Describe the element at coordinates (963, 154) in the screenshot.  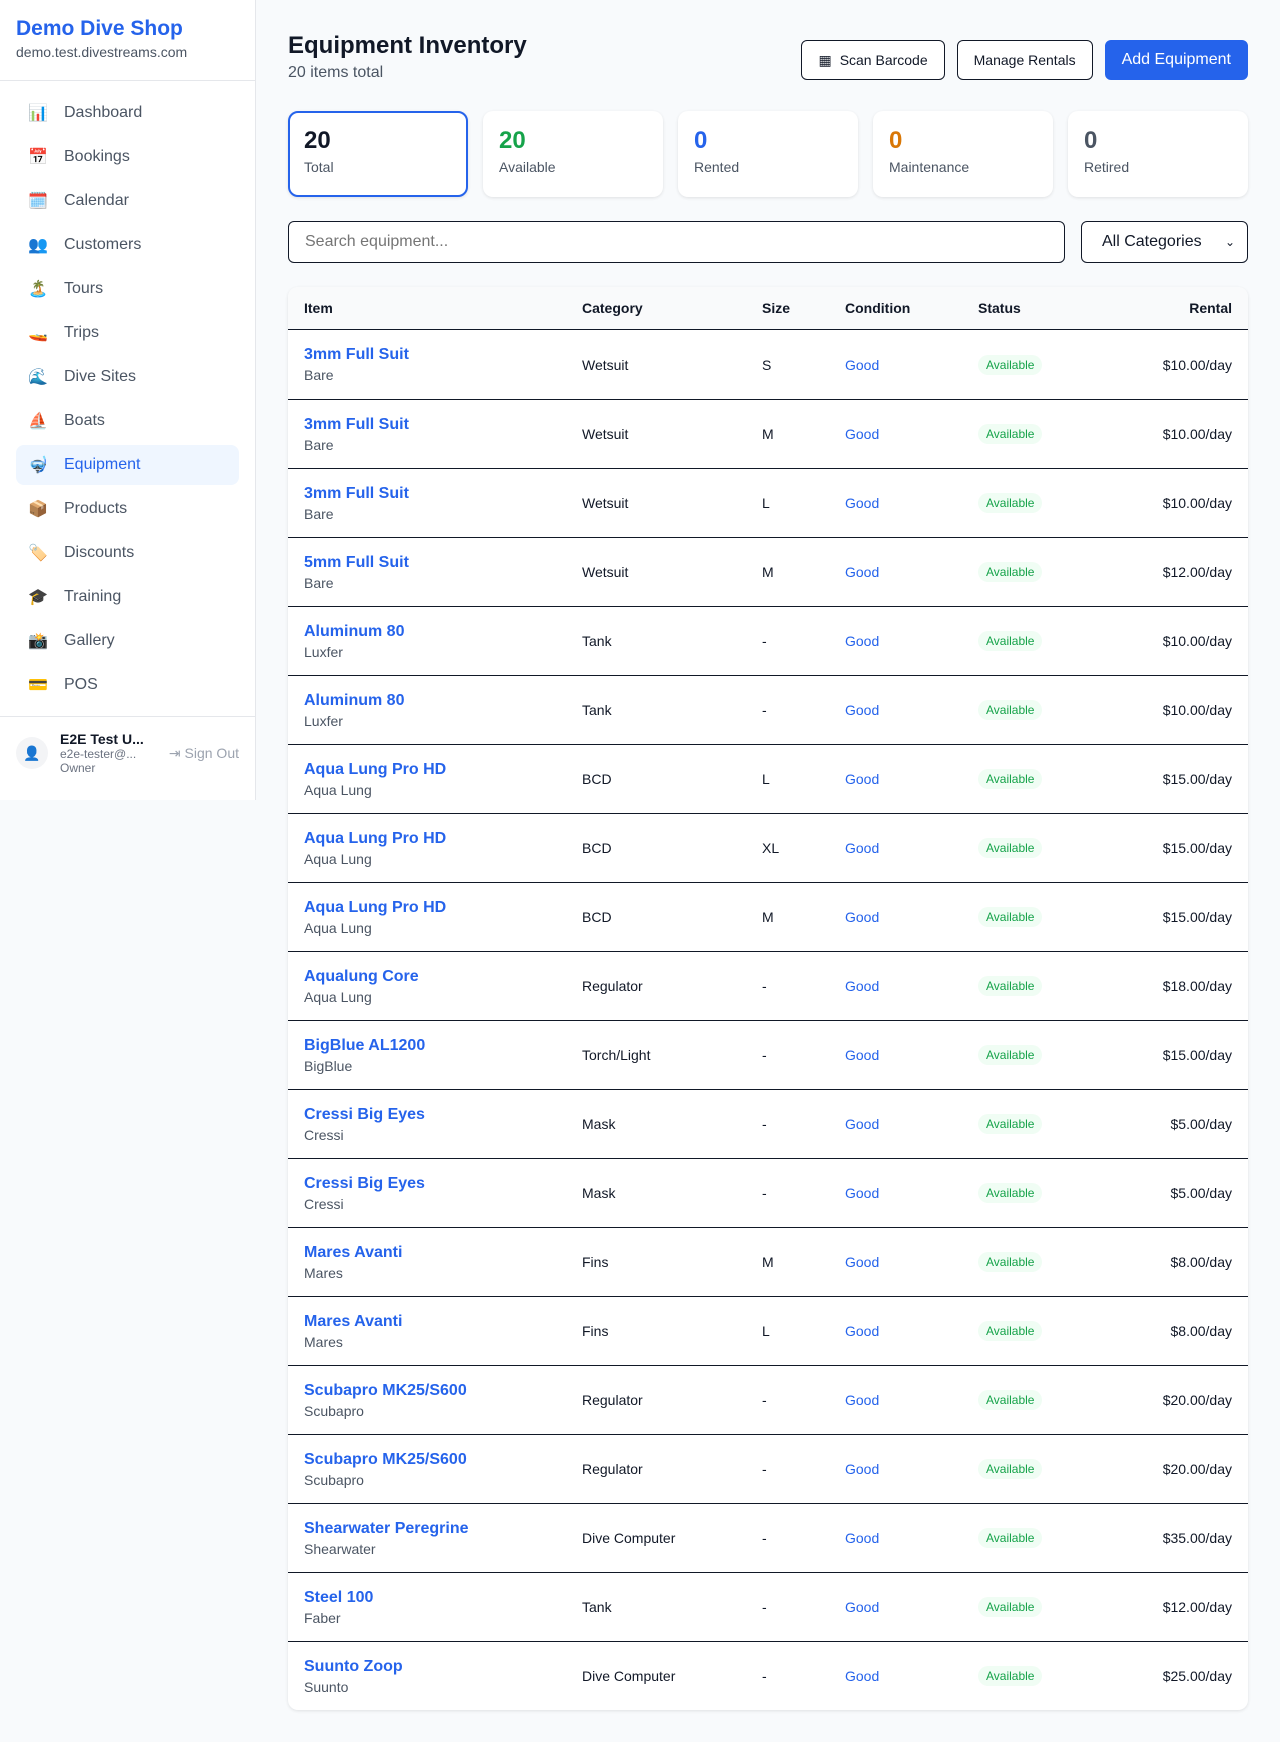
I see `stat-card-maintenance: 0 Maintenance` at that location.